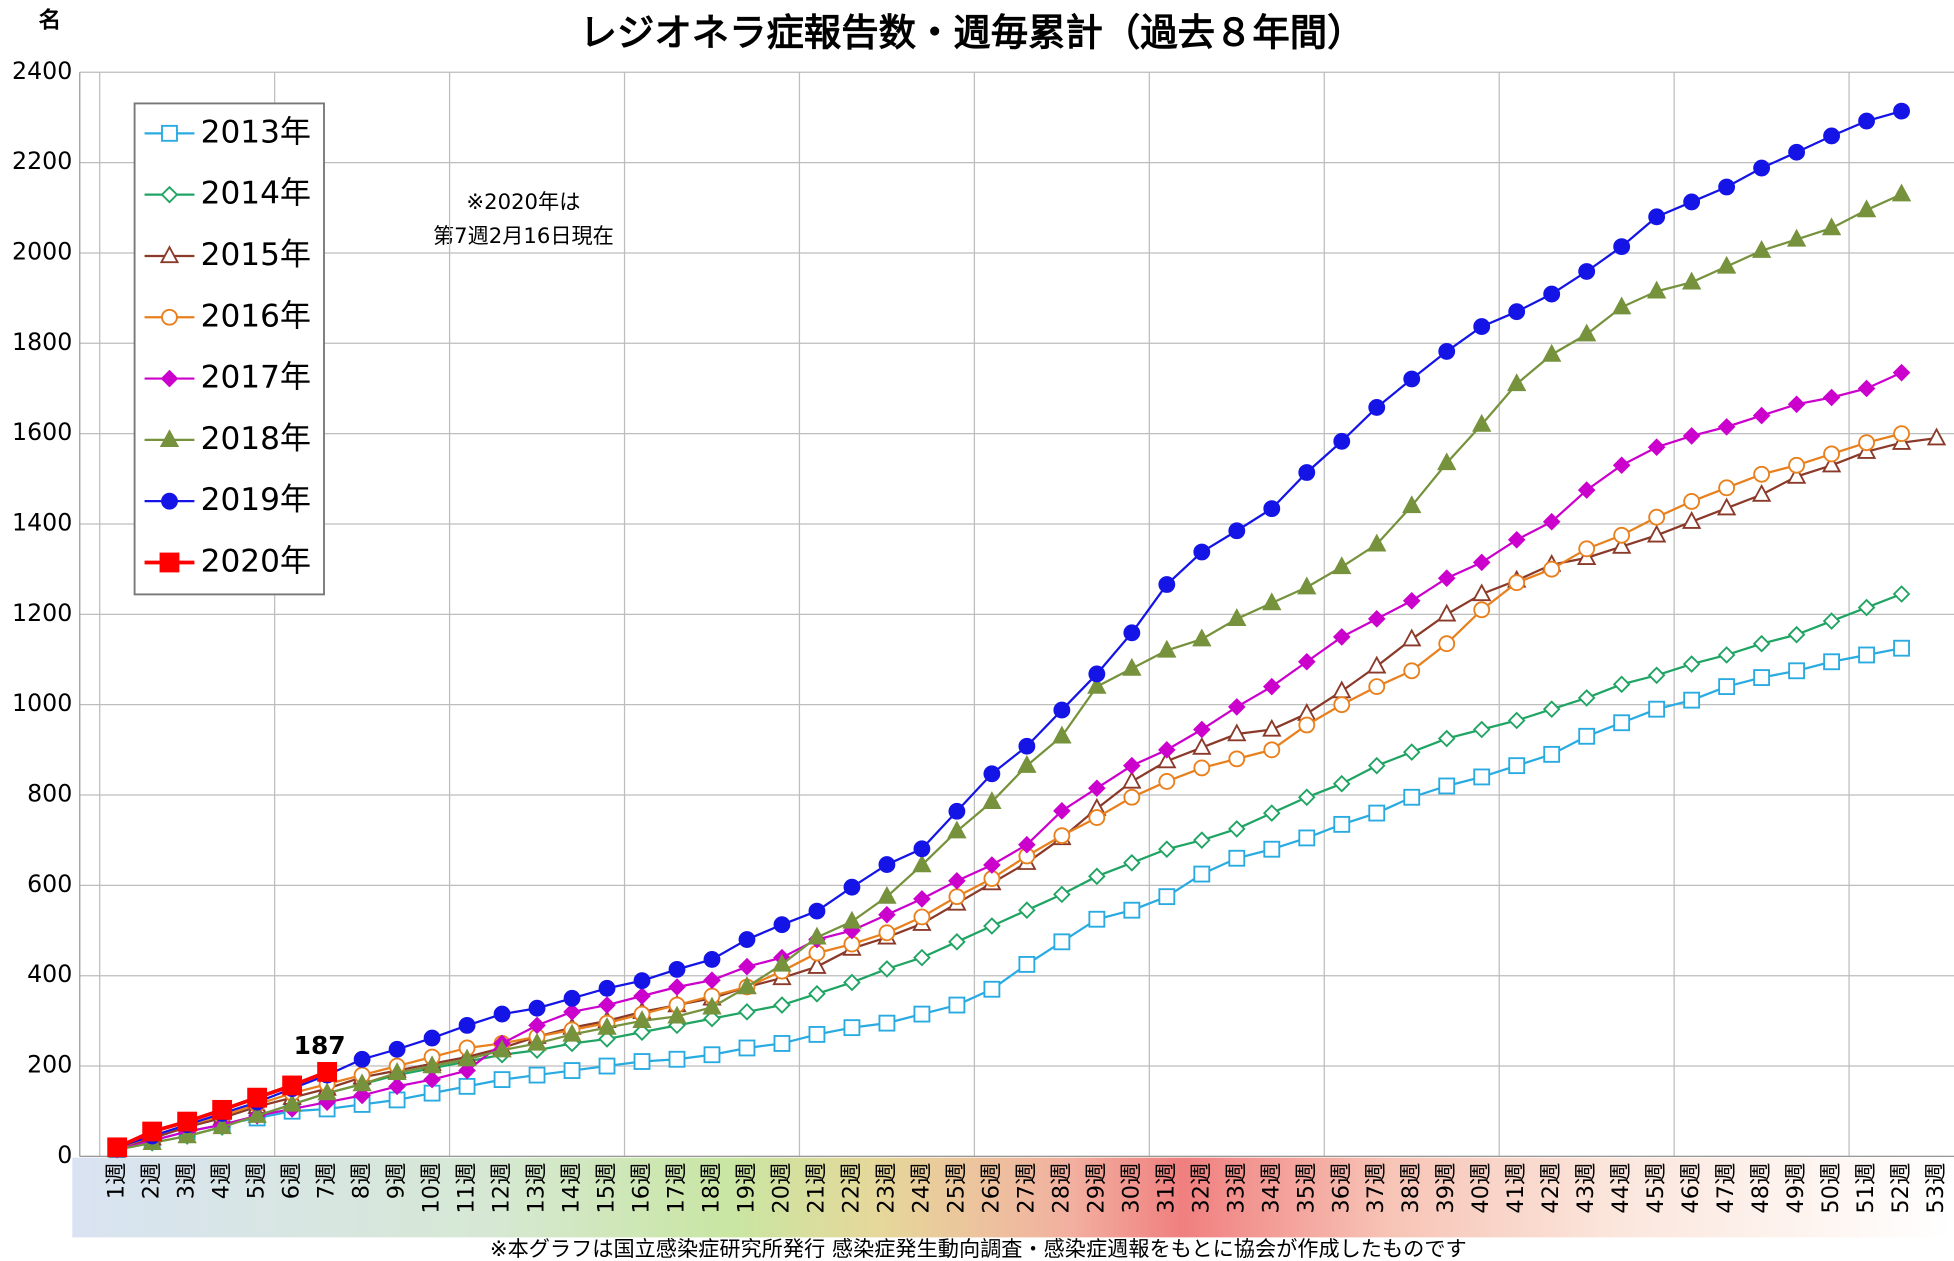 The height and width of the screenshot is (1261, 1954). I want to click on x-tick-label: 27週, so click(1026, 1188).